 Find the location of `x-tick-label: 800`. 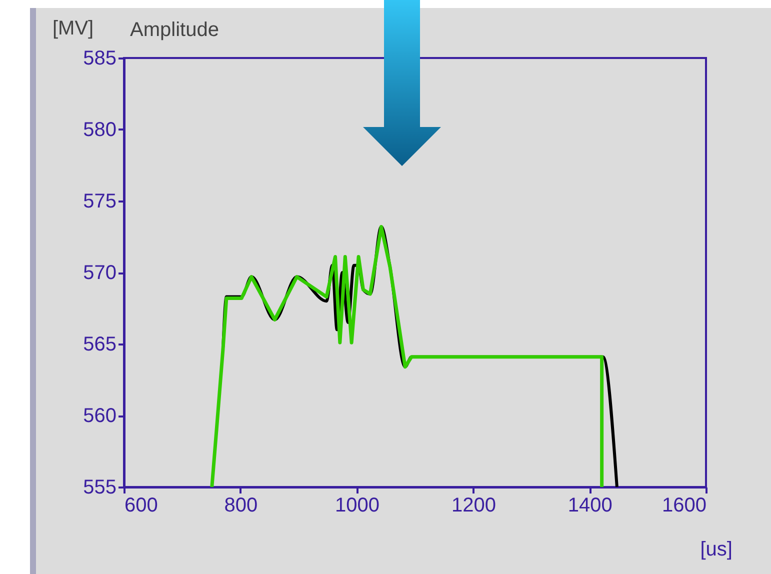

x-tick-label: 800 is located at coordinates (241, 505).